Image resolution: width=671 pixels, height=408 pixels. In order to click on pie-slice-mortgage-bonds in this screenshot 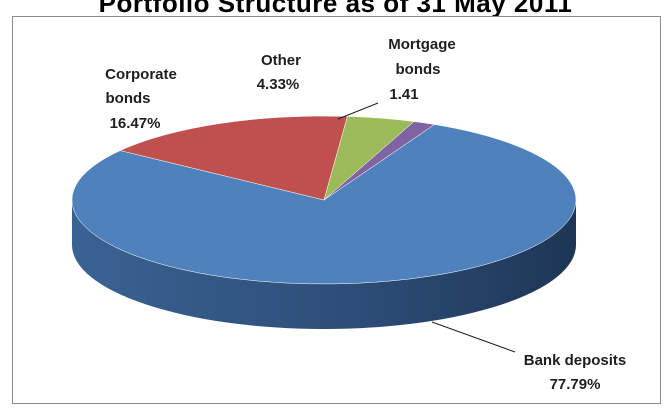, I will do `click(379, 161)`.